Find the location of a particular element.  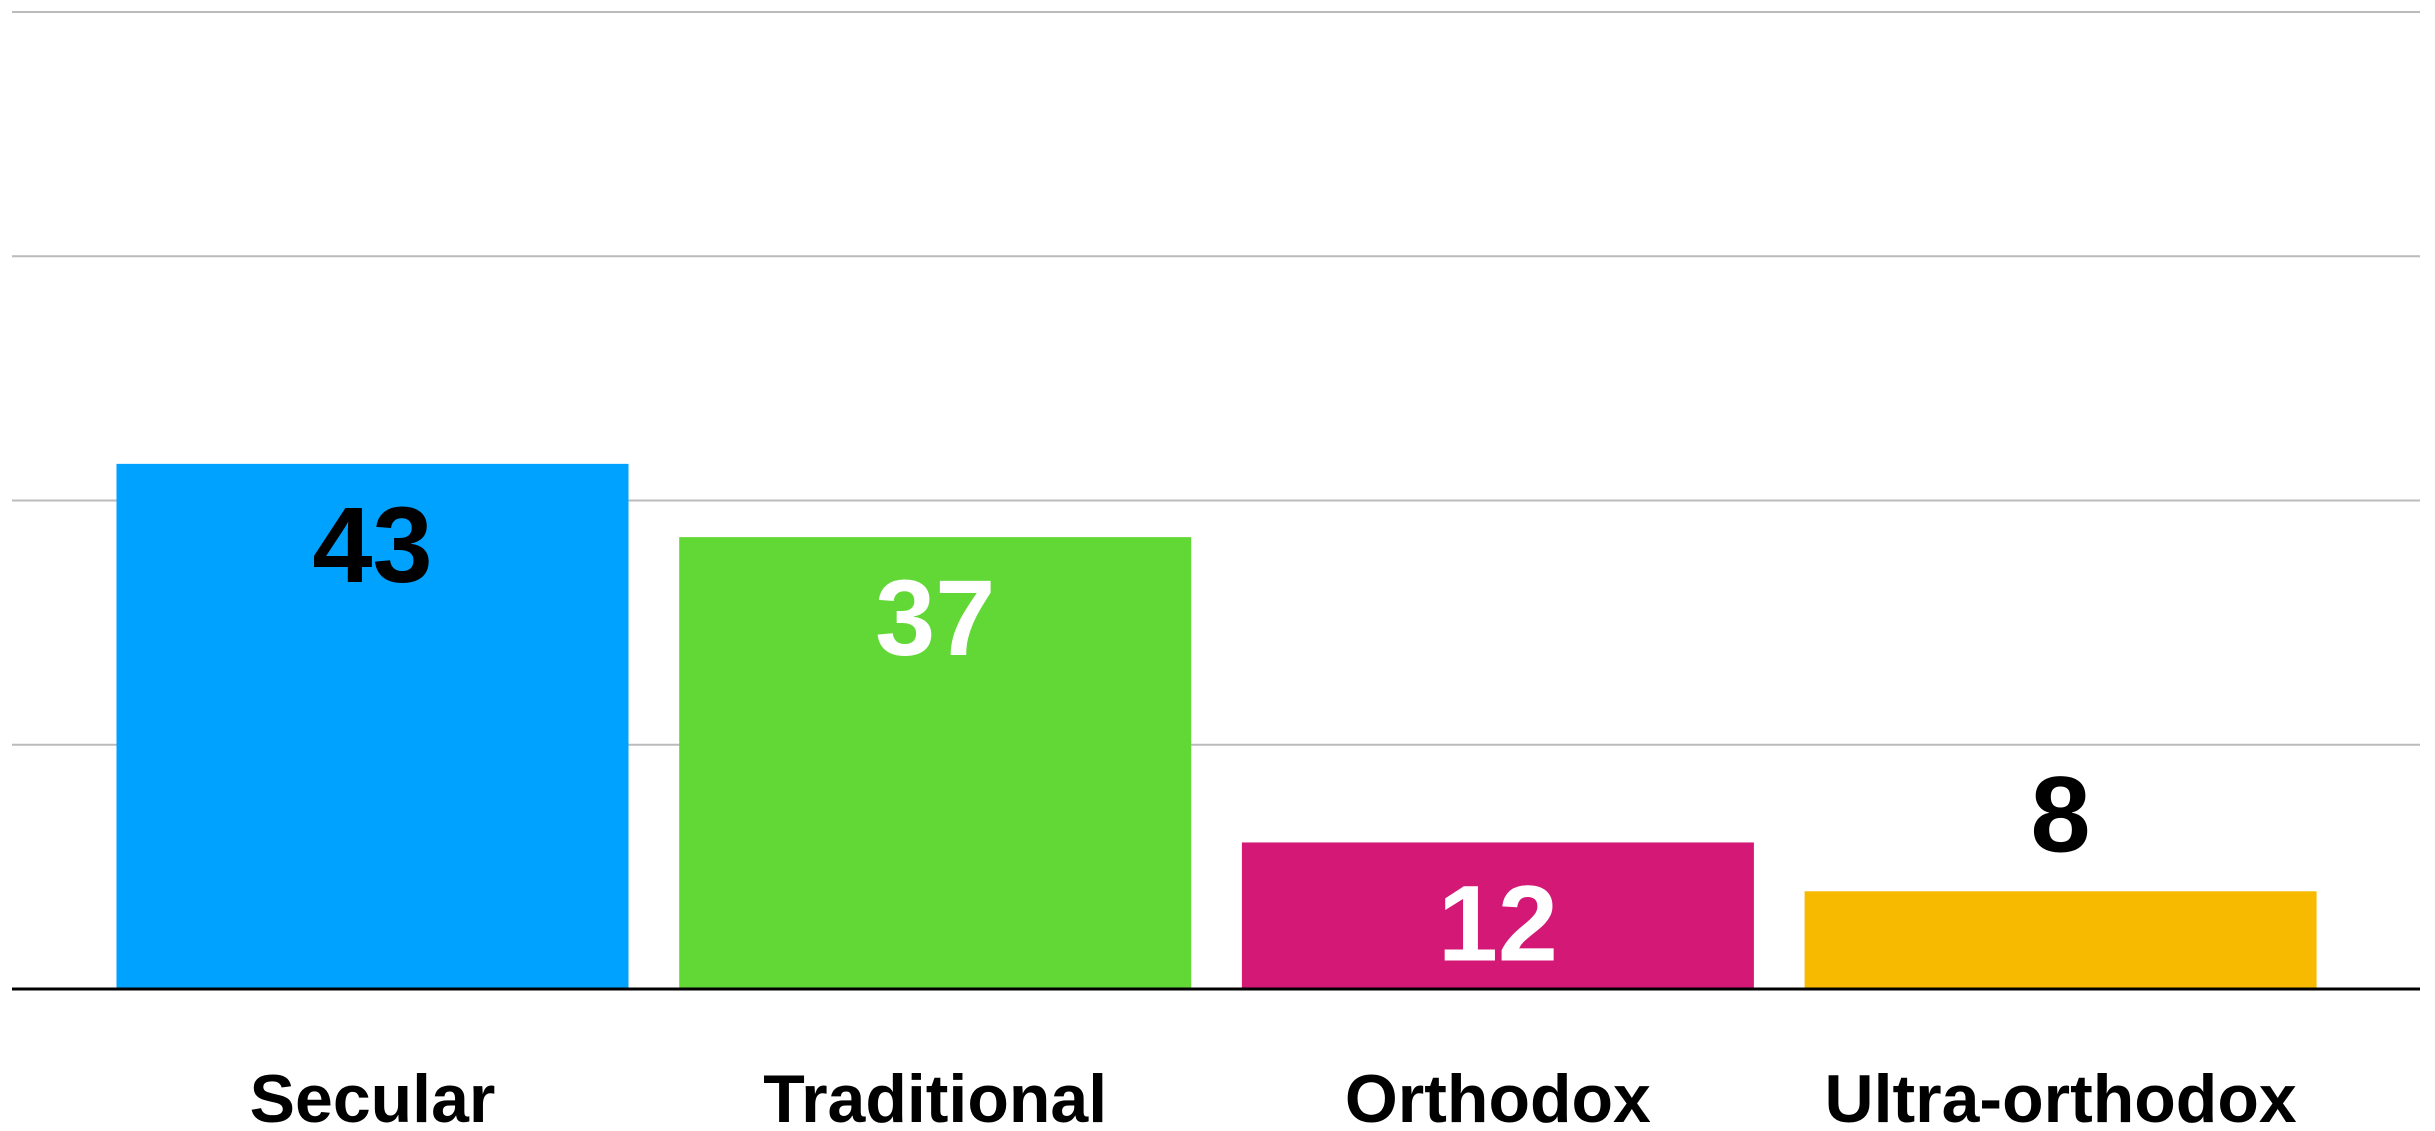

value-label: 37 is located at coordinates (935, 617).